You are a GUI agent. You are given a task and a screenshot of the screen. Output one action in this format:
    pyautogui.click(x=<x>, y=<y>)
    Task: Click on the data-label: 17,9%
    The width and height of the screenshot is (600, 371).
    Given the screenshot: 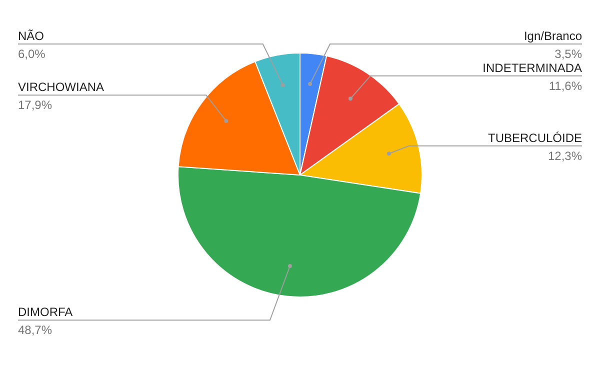 What is the action you would take?
    pyautogui.click(x=35, y=105)
    